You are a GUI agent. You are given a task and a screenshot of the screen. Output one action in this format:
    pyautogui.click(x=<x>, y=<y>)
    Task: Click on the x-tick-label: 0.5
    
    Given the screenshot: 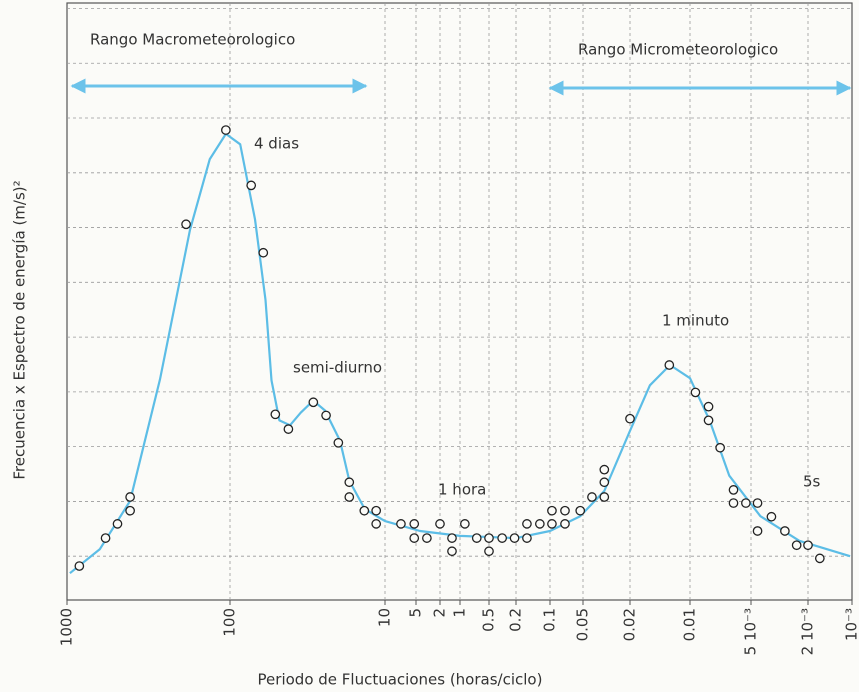 What is the action you would take?
    pyautogui.click(x=489, y=620)
    